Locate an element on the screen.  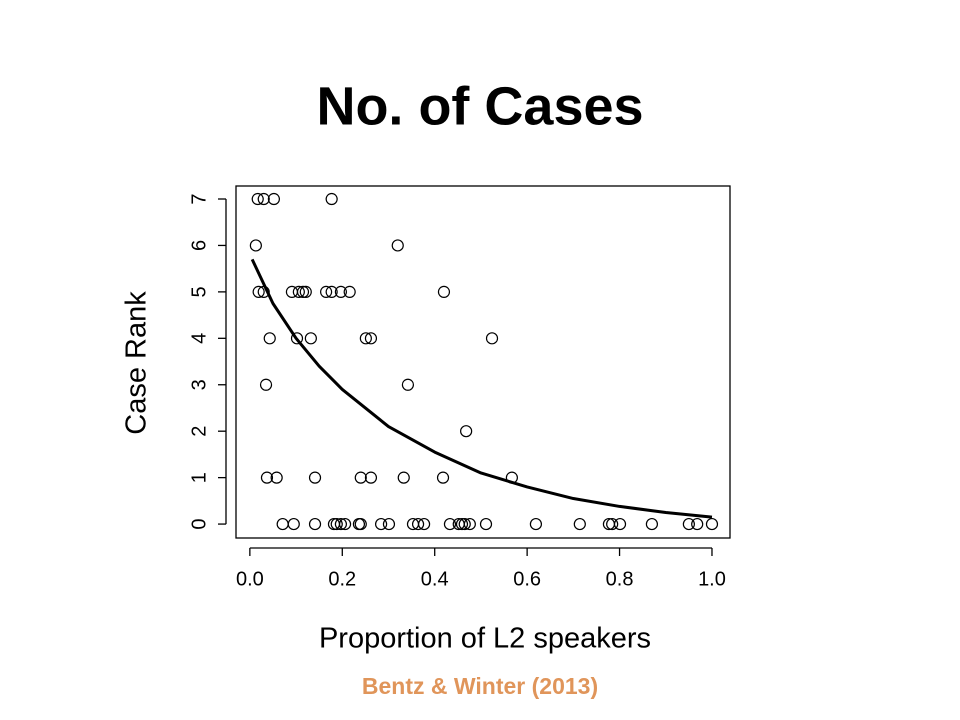
y-tick-label: 0 is located at coordinates (199, 524).